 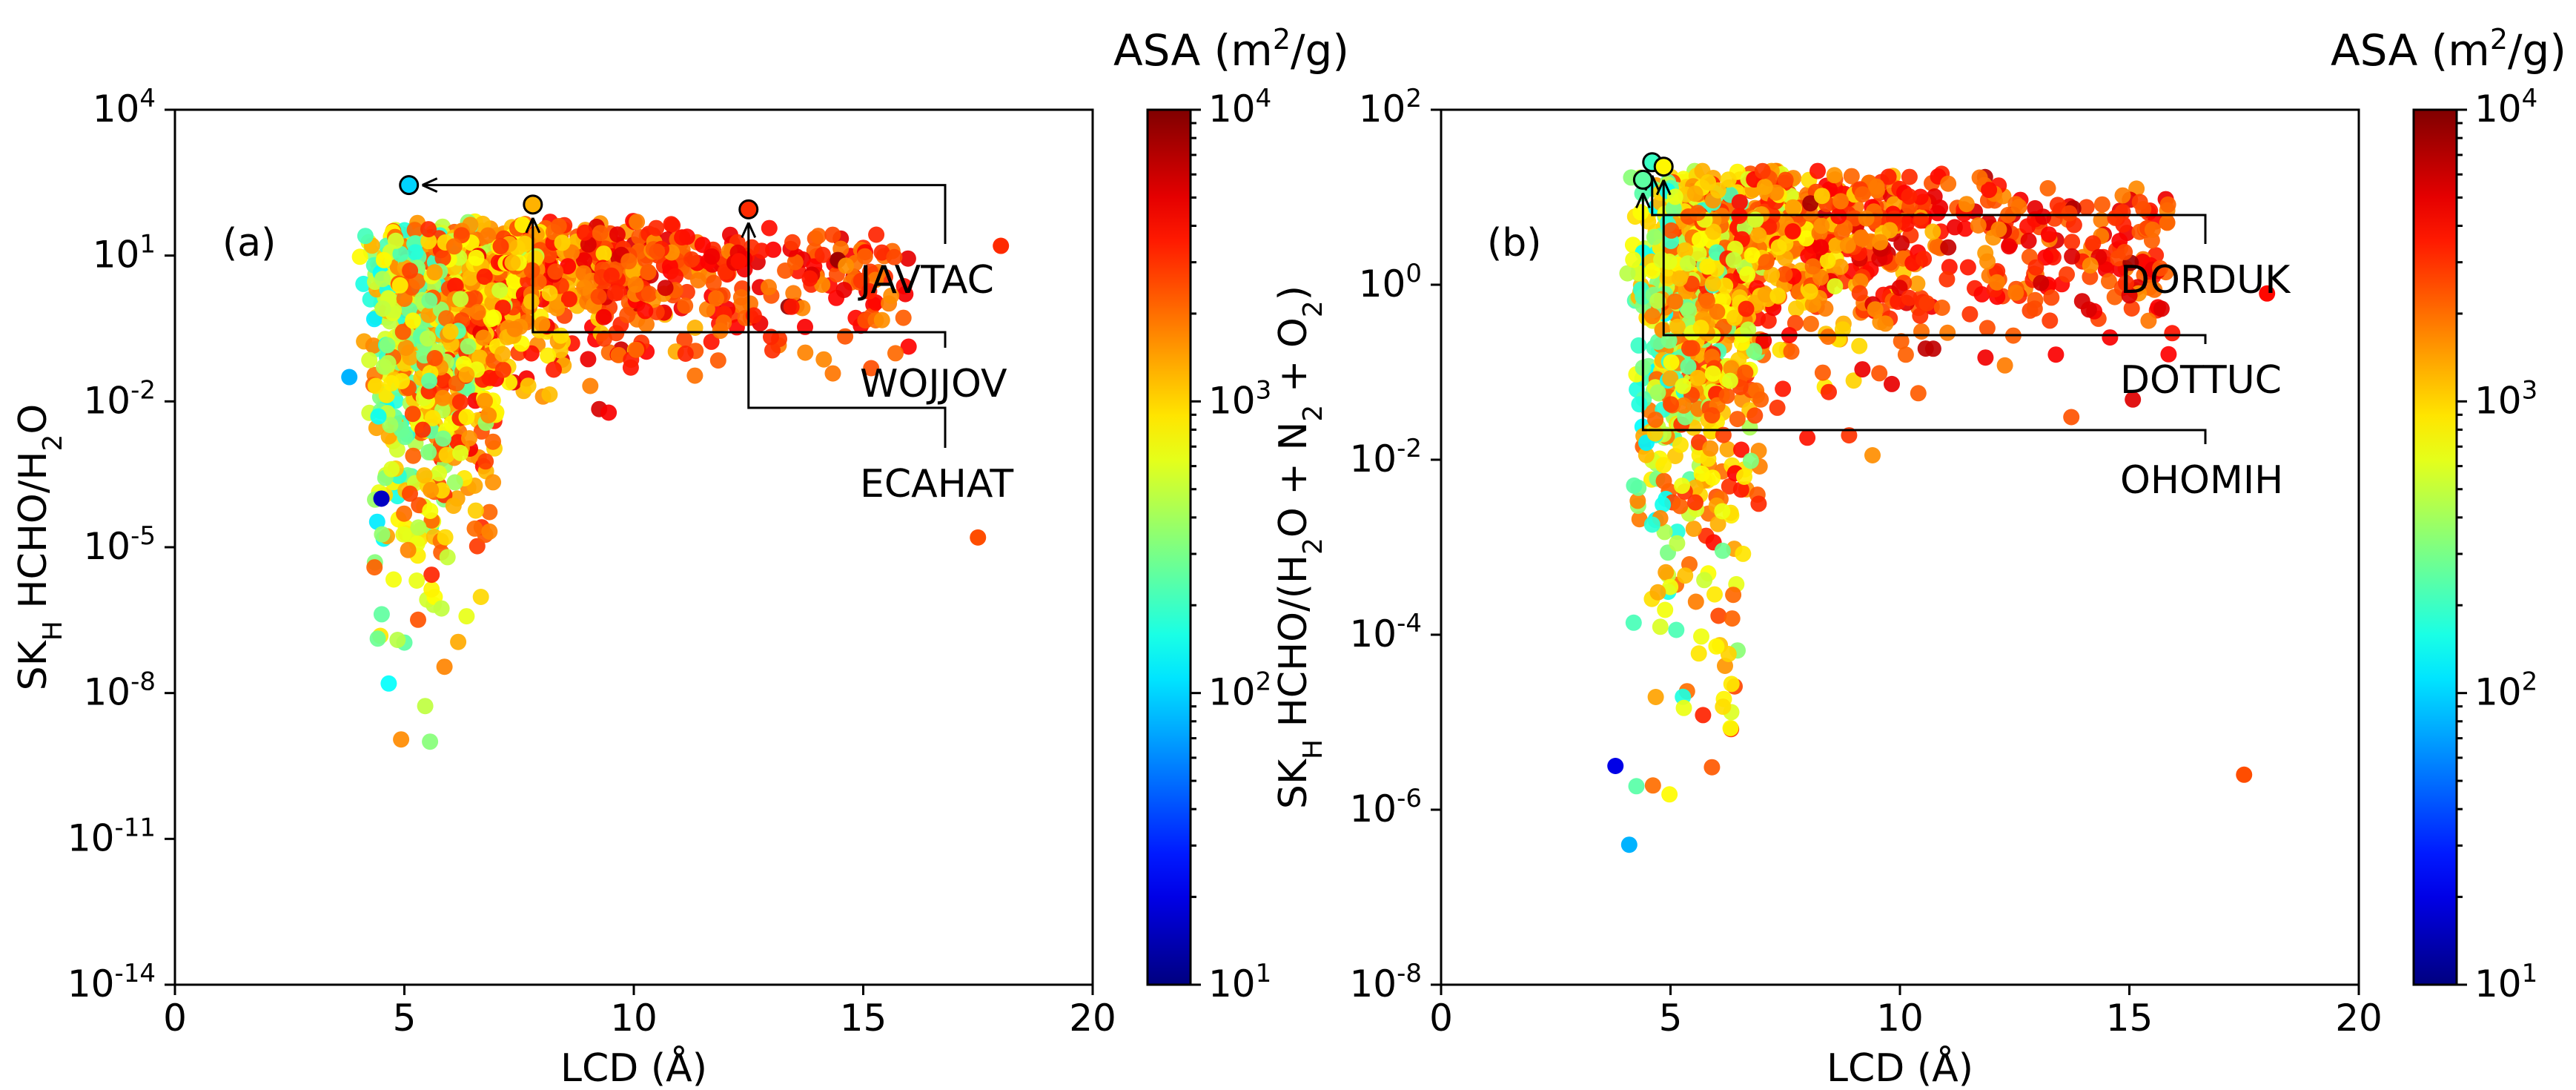 I want to click on colorbar-tick-label: 102, so click(x=1239, y=690).